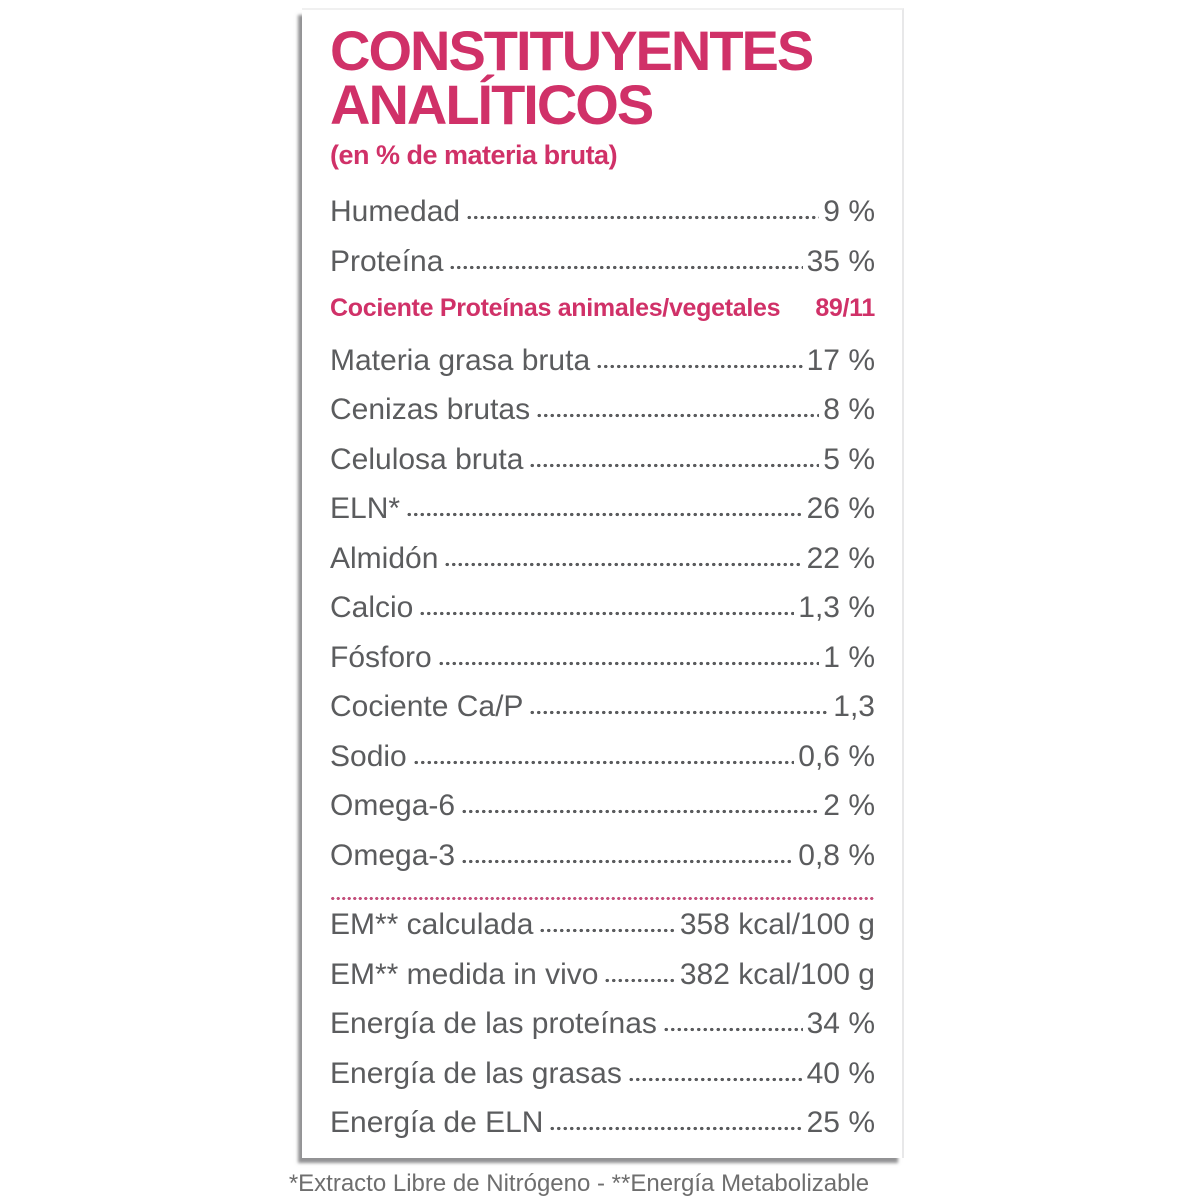 This screenshot has width=1200, height=1200. I want to click on nutrient-row-calcio: Calcio 1,3 %, so click(602, 616).